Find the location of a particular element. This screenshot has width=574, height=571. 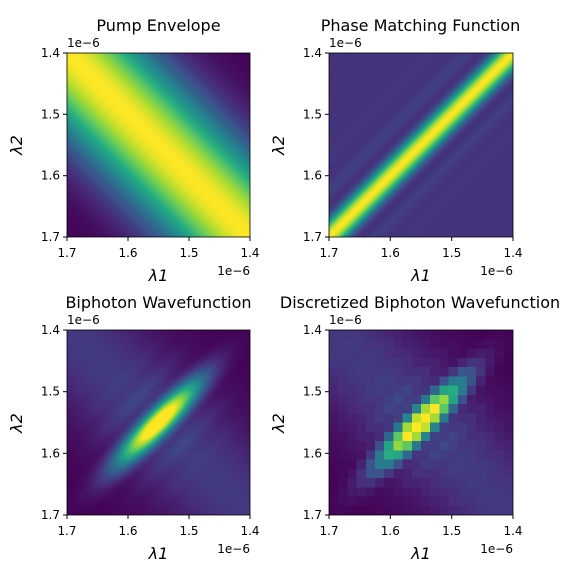

panel-title: Discretized Biphoton Wavefunction is located at coordinates (420, 302).